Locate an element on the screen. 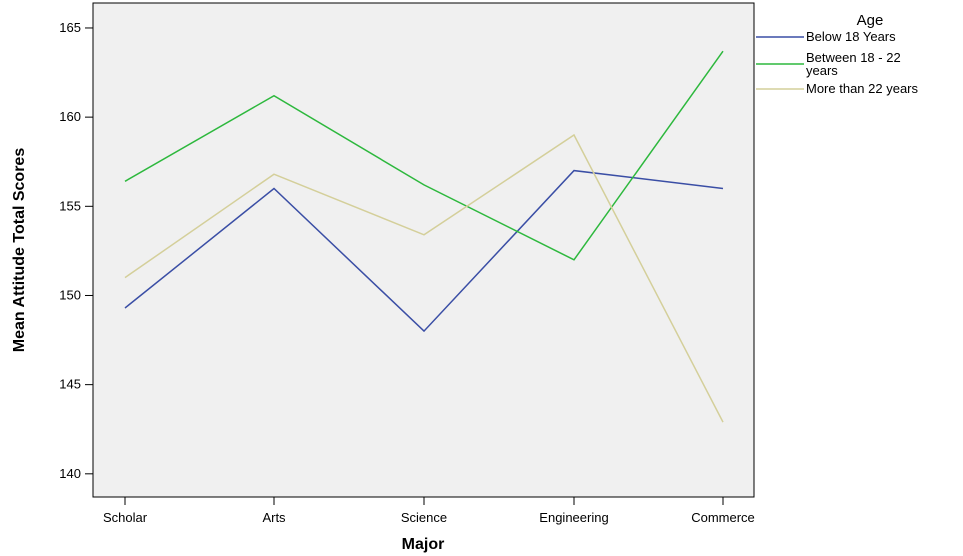 The image size is (963, 556). legend-item: Between 18 - 22 years is located at coordinates (828, 64).